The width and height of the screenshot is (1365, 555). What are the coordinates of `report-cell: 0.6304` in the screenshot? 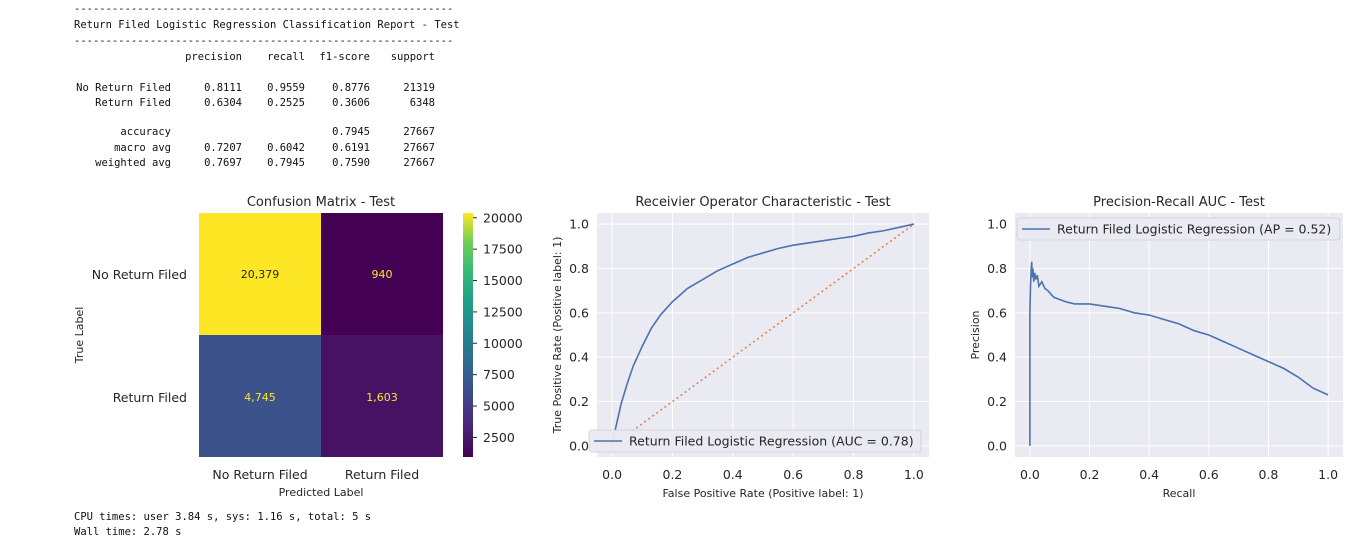 It's located at (223, 103).